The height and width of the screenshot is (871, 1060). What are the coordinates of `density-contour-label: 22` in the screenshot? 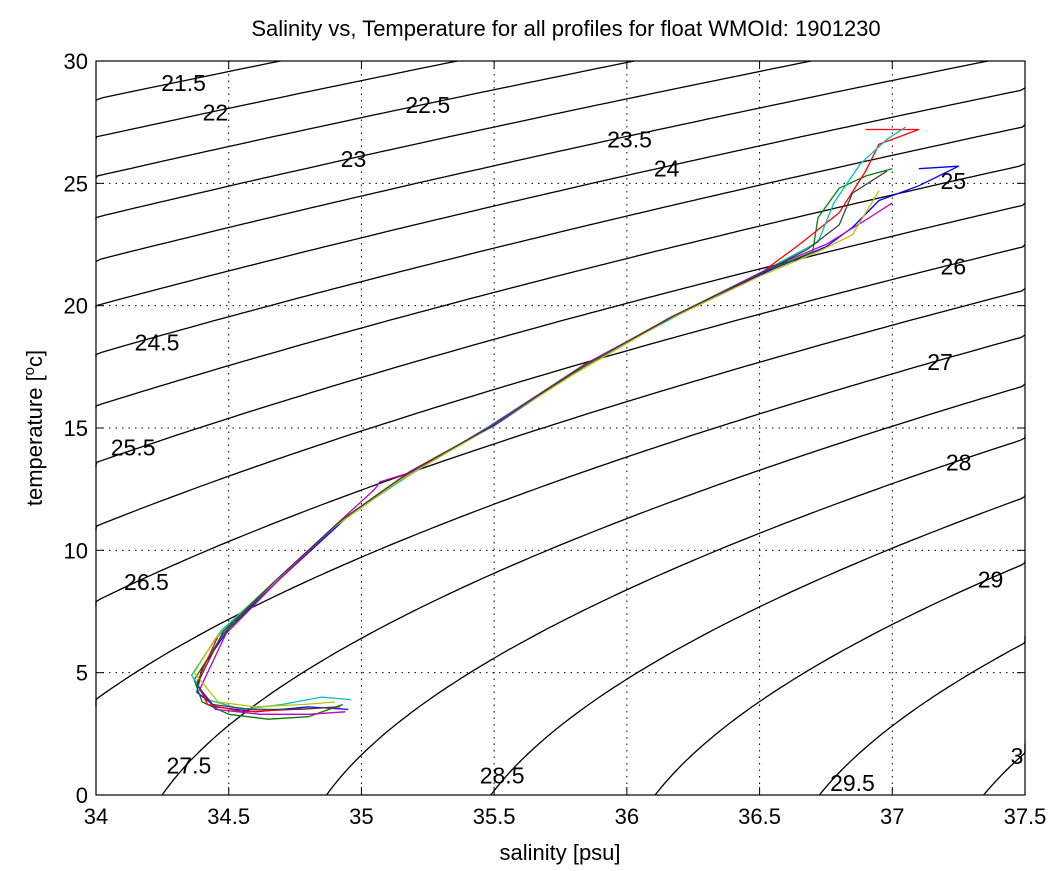 It's located at (216, 112).